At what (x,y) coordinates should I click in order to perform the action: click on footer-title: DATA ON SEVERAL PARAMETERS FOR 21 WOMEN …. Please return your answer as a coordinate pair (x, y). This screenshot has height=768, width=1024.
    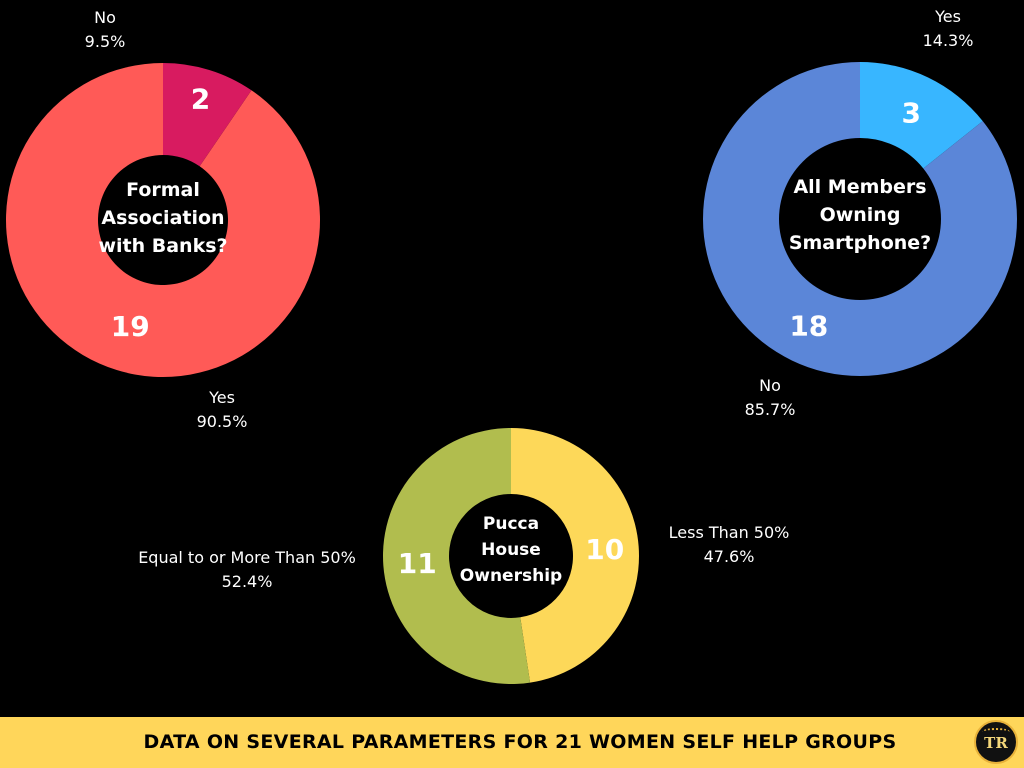
    Looking at the image, I should click on (520, 742).